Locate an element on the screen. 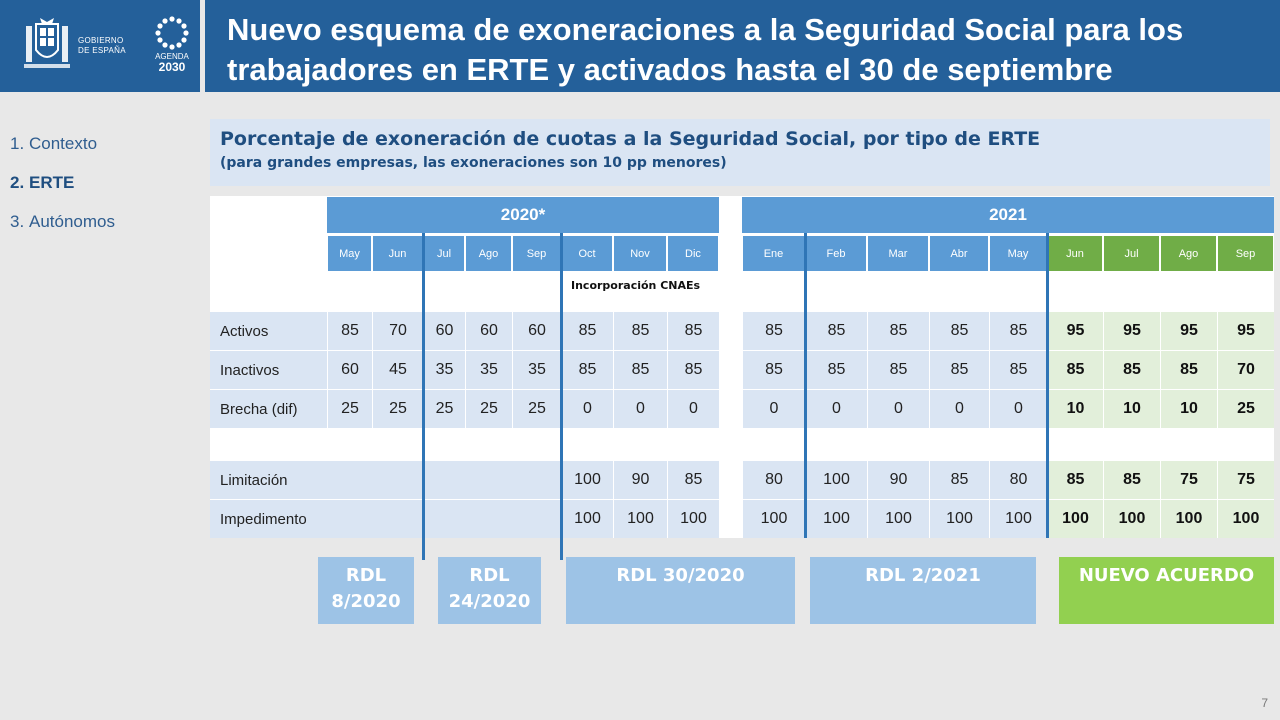 The width and height of the screenshot is (1280, 720). nav-item-label: Contexto is located at coordinates (63, 143).